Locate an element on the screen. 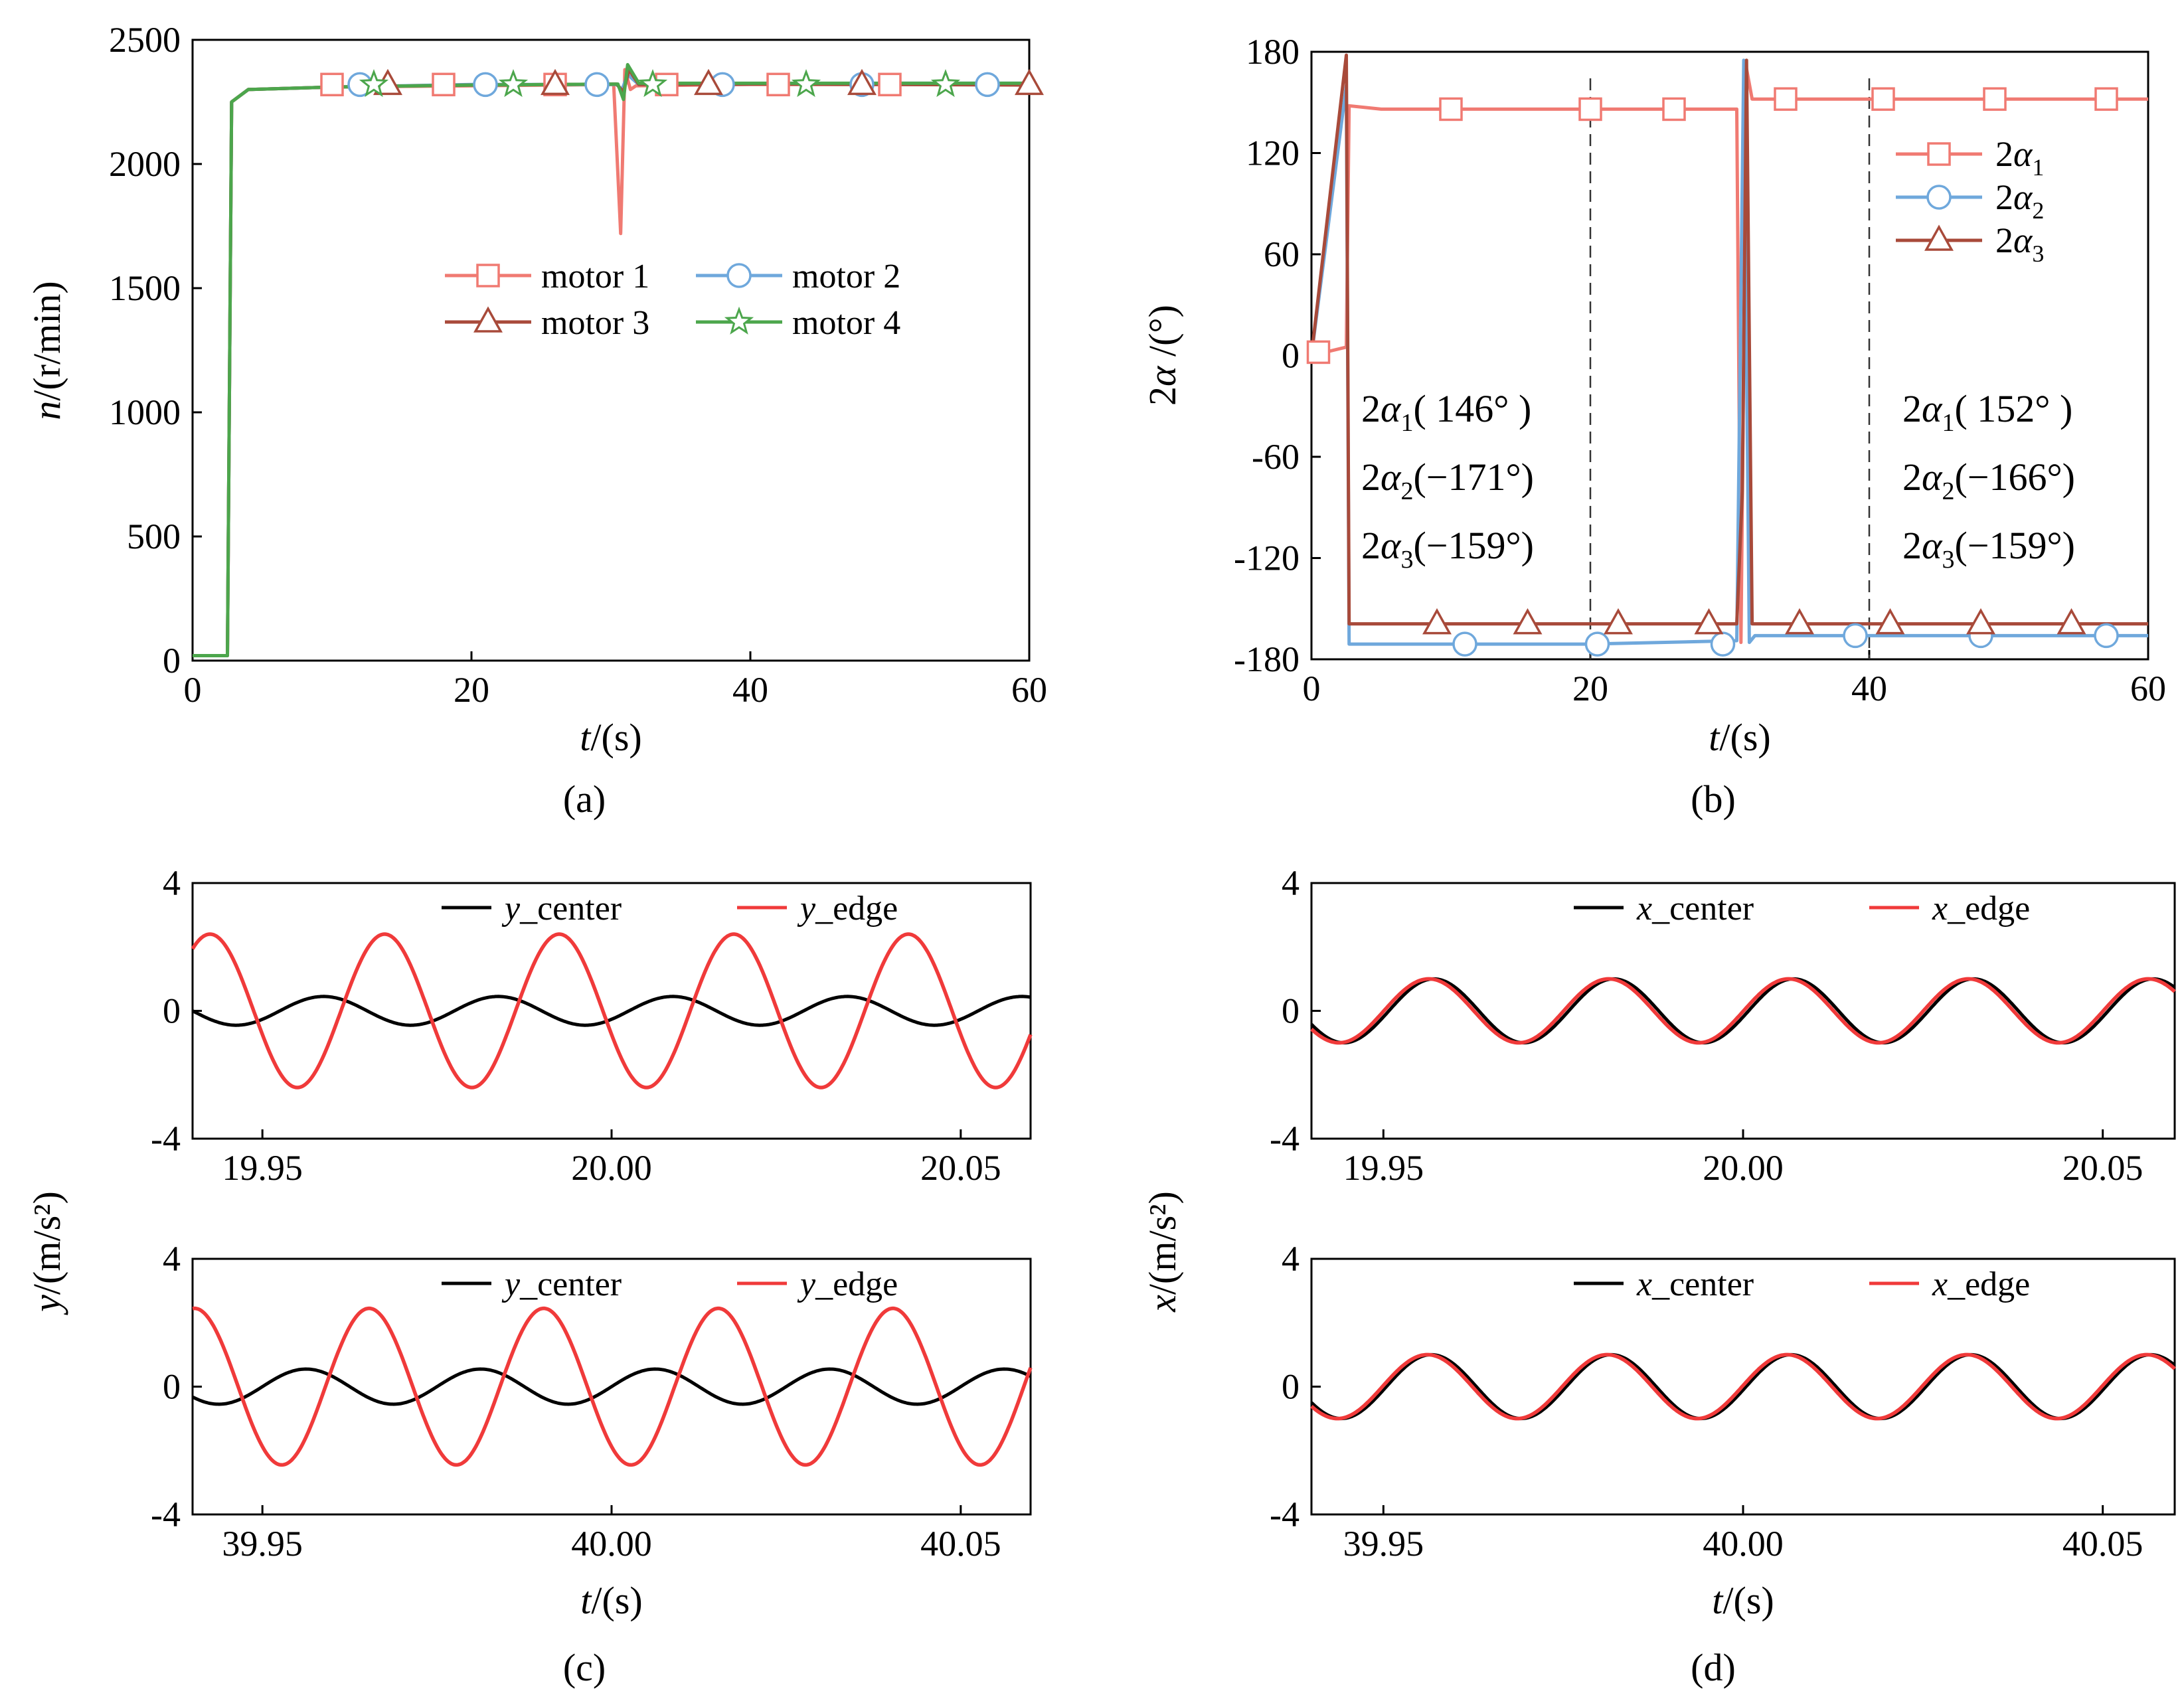 The height and width of the screenshot is (1703, 2184). panel-d-y-tick-label: 4 is located at coordinates (1291, 1259).